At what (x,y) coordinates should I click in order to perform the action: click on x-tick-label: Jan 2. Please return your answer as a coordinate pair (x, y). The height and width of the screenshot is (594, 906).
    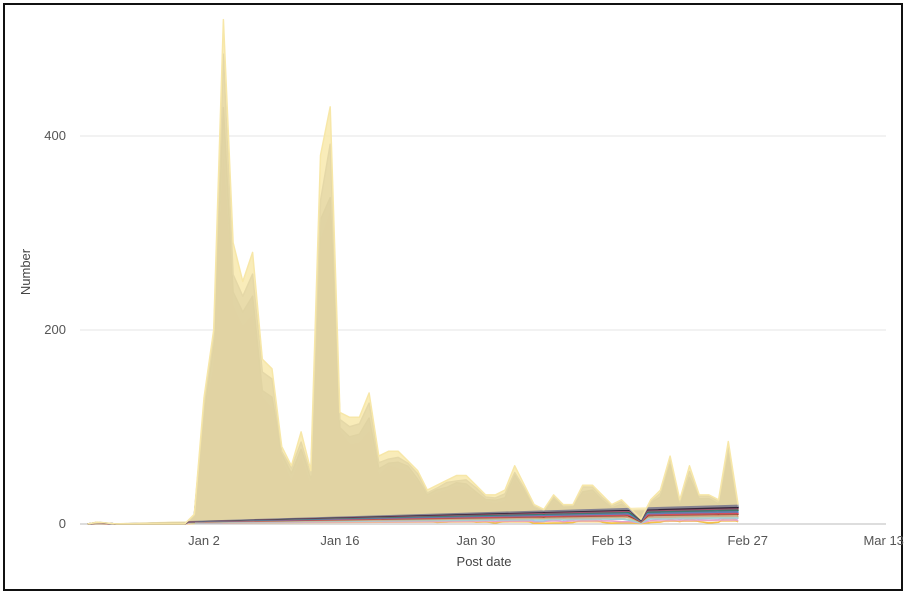
    Looking at the image, I should click on (204, 540).